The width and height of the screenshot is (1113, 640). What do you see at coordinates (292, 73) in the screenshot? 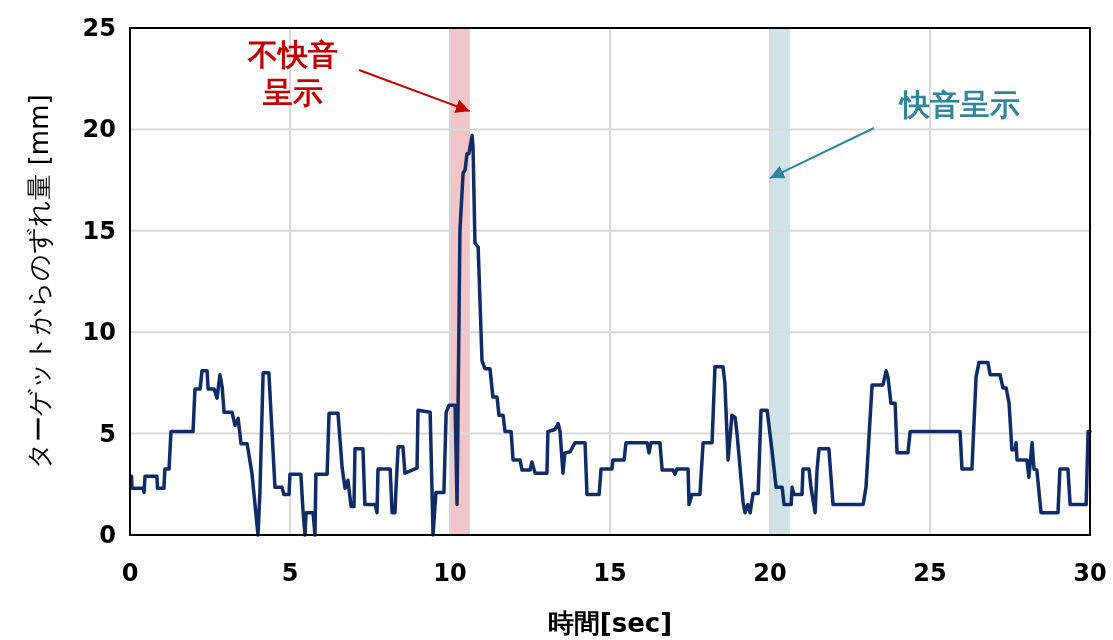
I see `annotation: 不快音呈示` at bounding box center [292, 73].